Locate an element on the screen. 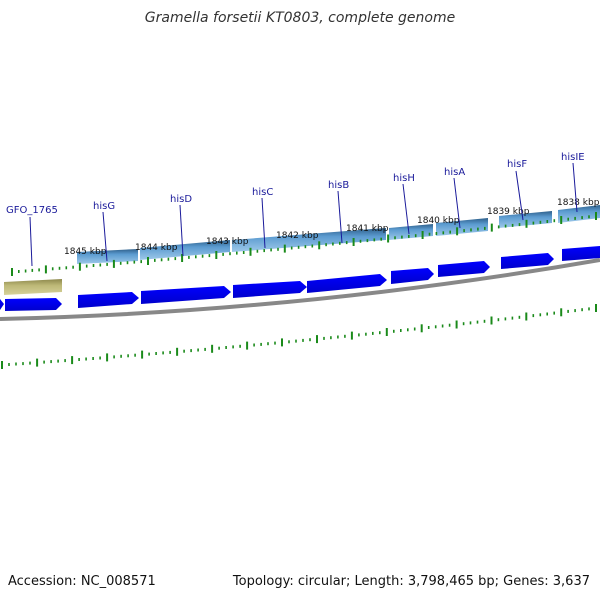  gene-label-hisD: hisD is located at coordinates (181, 199).